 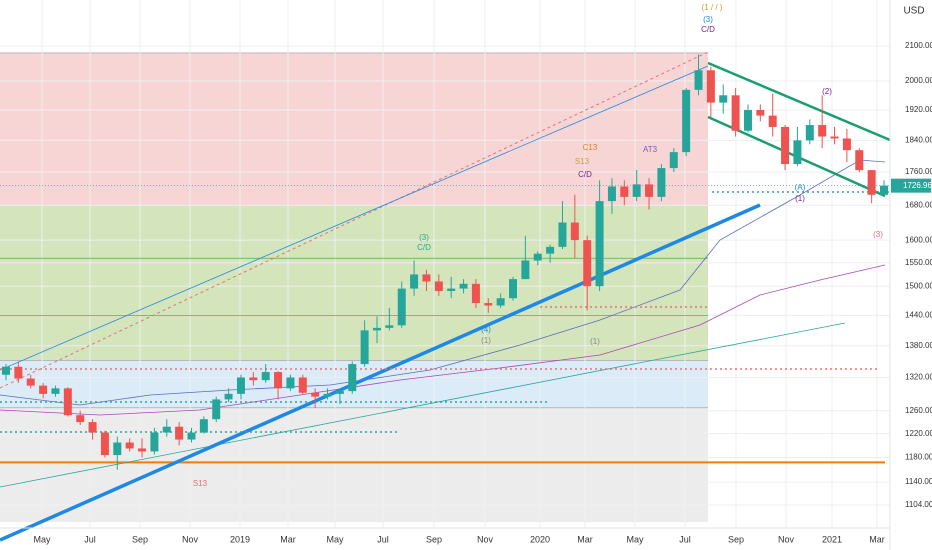 I want to click on annotation: (1 / / ), so click(x=712, y=7).